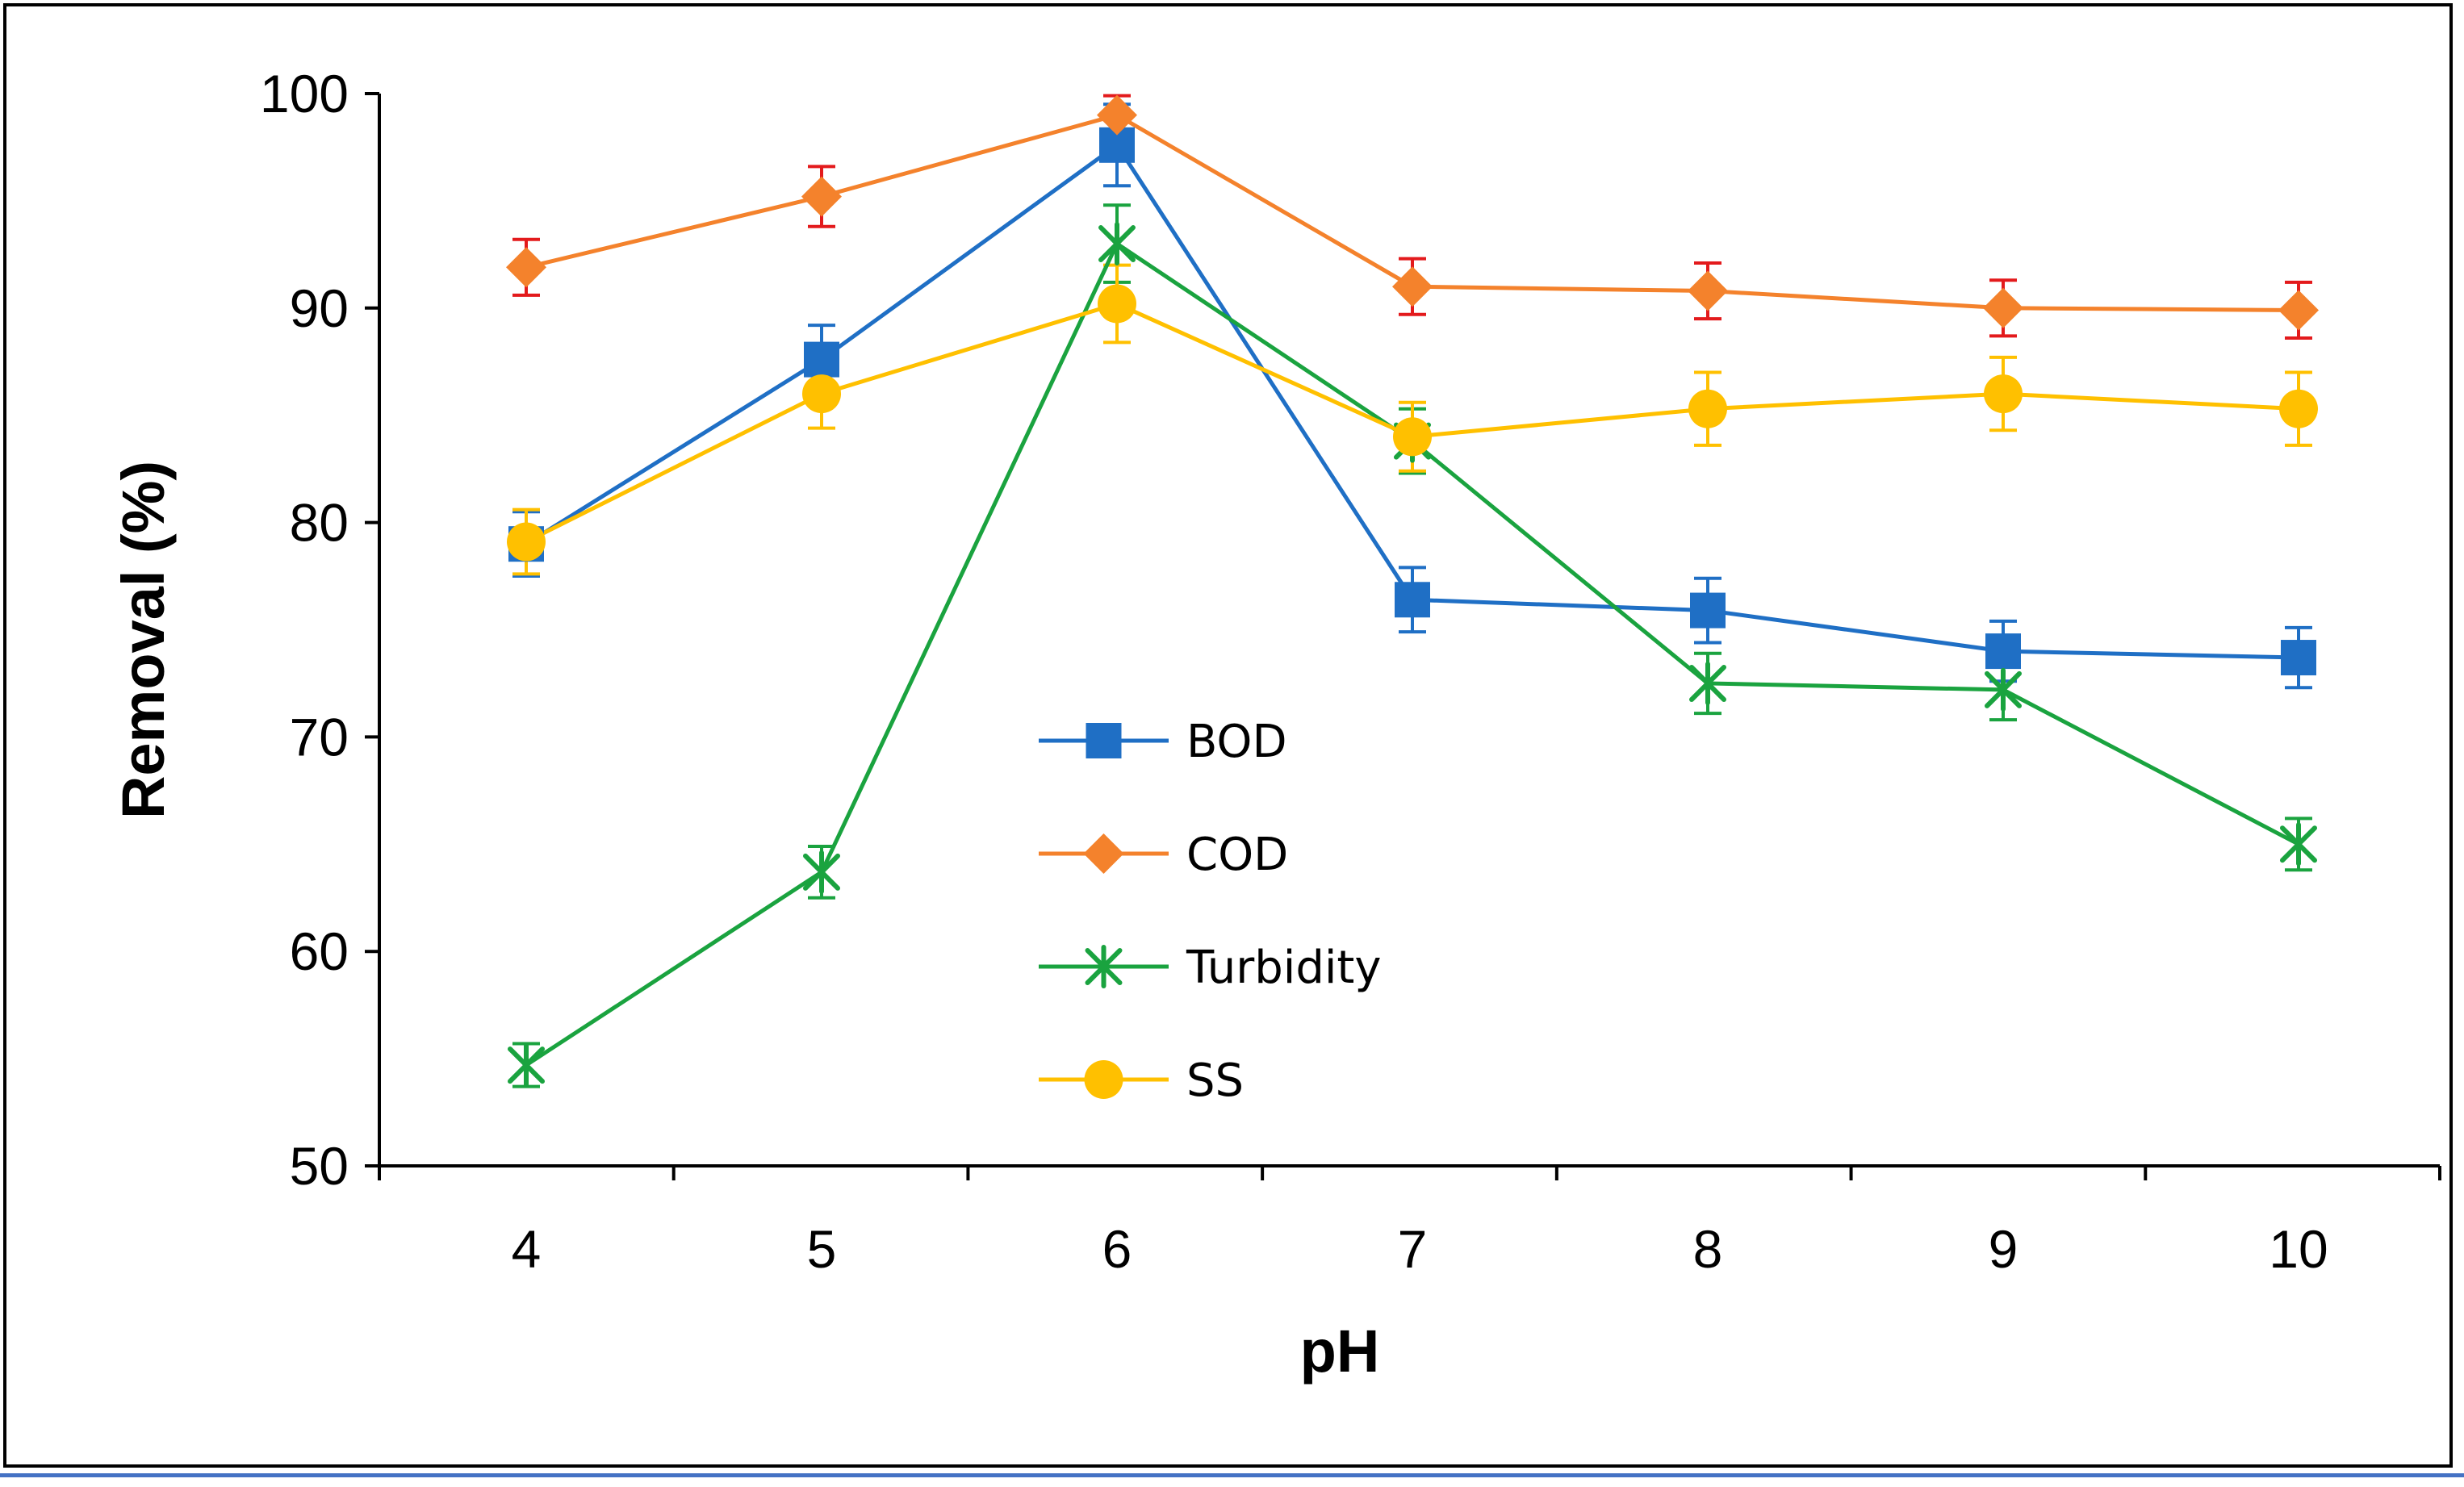  I want to click on legend-label-bod: BOD, so click(1236, 742).